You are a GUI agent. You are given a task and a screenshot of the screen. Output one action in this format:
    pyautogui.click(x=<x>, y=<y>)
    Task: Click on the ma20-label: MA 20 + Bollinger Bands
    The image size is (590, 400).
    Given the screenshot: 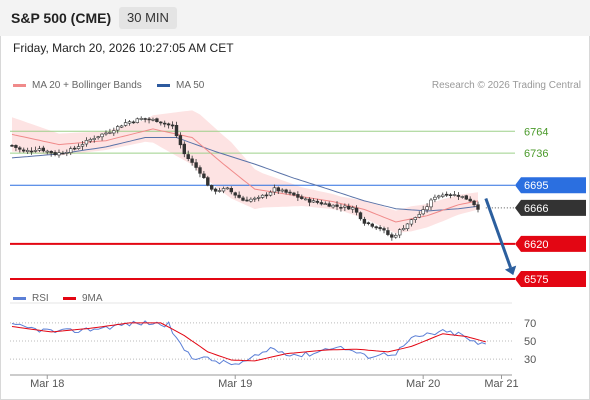 What is the action you would take?
    pyautogui.click(x=87, y=85)
    